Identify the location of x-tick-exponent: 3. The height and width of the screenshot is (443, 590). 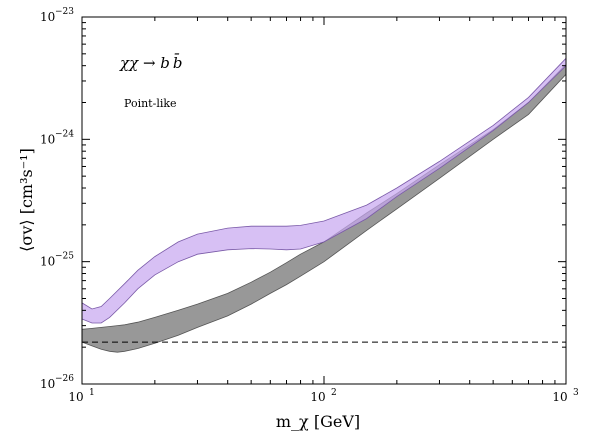
(576, 393).